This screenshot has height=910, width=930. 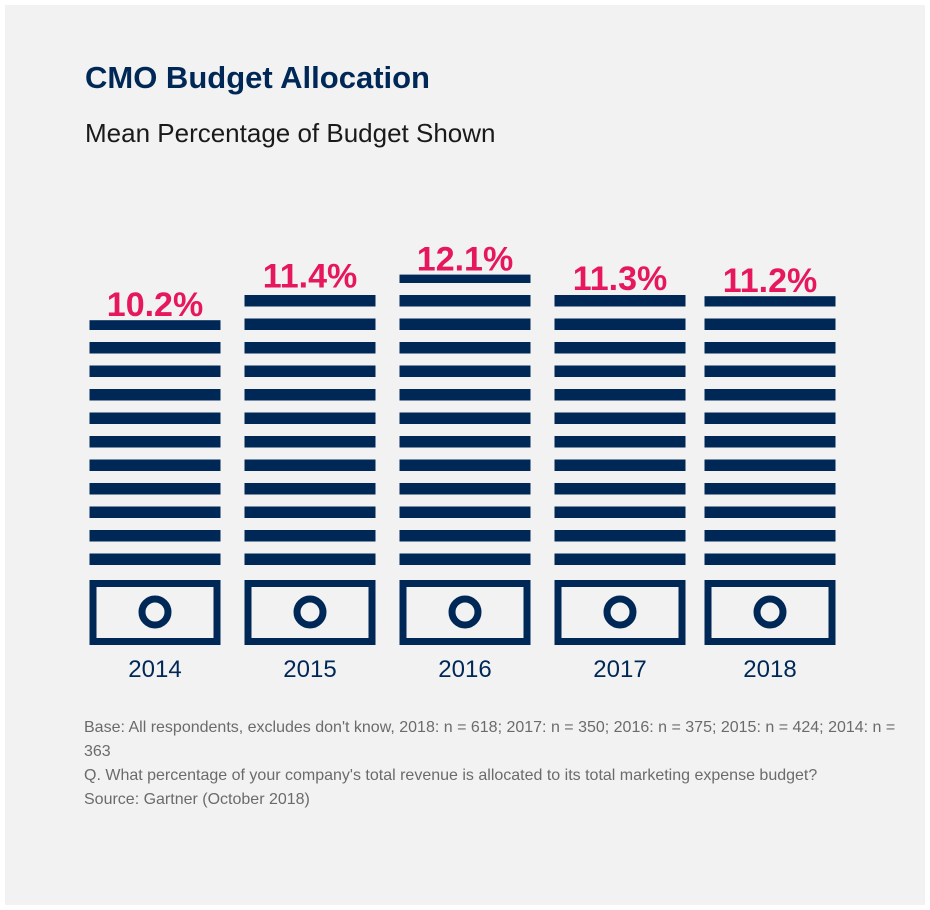 What do you see at coordinates (290, 133) in the screenshot?
I see `chart-subtitle: Mean Percentage of Budget Shown` at bounding box center [290, 133].